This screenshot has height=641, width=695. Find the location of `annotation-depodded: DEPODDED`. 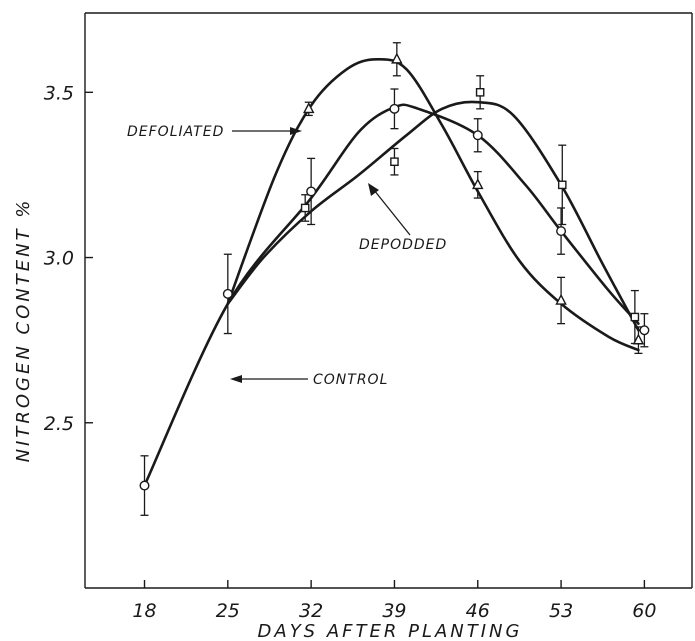

annotation-depodded: DEPODDED is located at coordinates (403, 218).